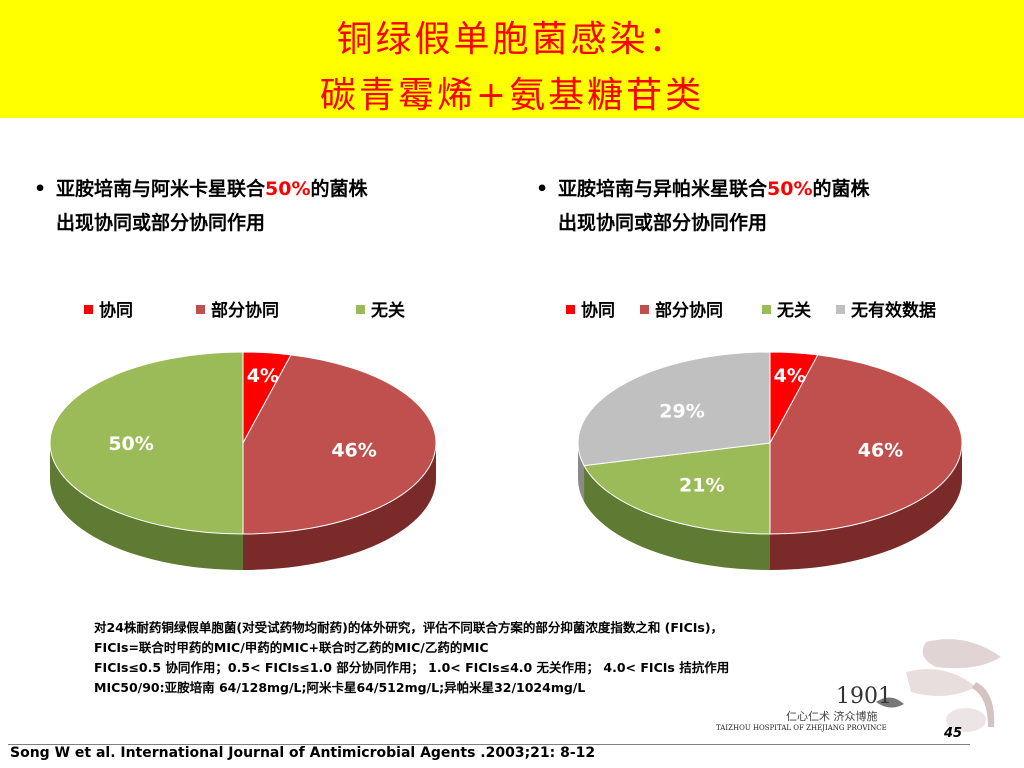  I want to click on right-bullet-post: 的菌株, so click(841, 189).